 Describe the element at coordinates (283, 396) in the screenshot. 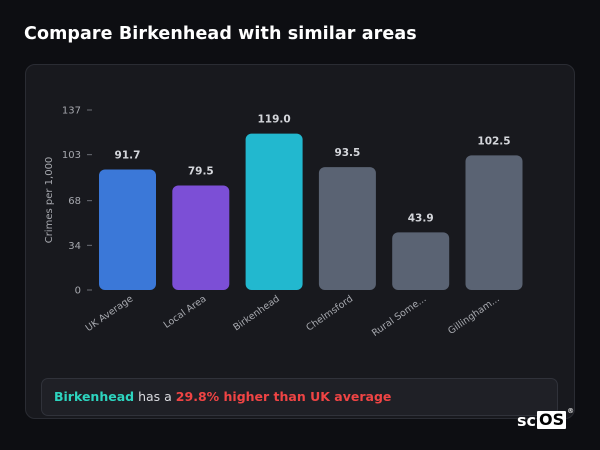

I see `summary-highlight: 29.8% higher than UK average` at that location.